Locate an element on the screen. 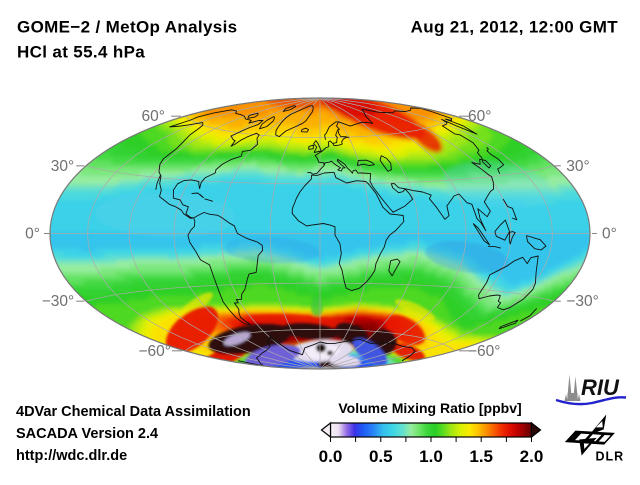  svg-text: 0.0 is located at coordinates (331, 456).